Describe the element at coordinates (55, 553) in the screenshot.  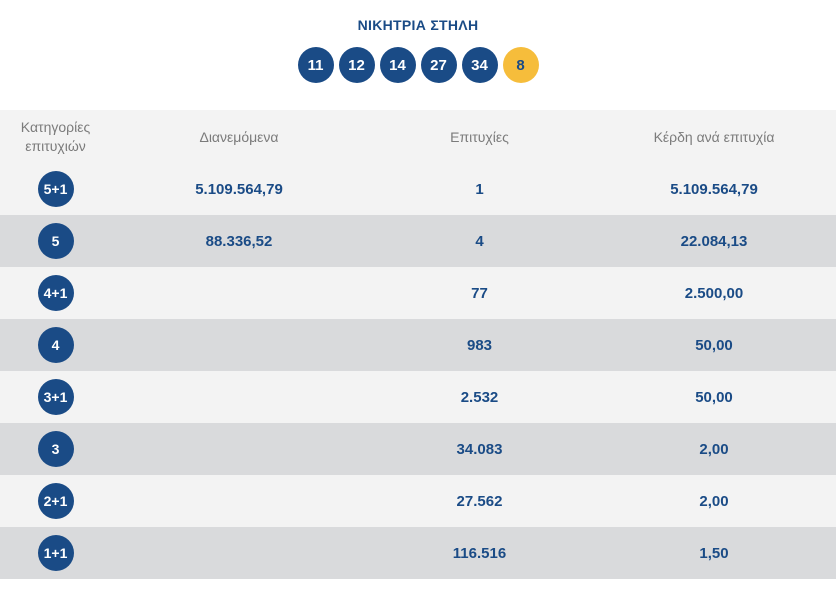
I see `category-badge: 1+1` at that location.